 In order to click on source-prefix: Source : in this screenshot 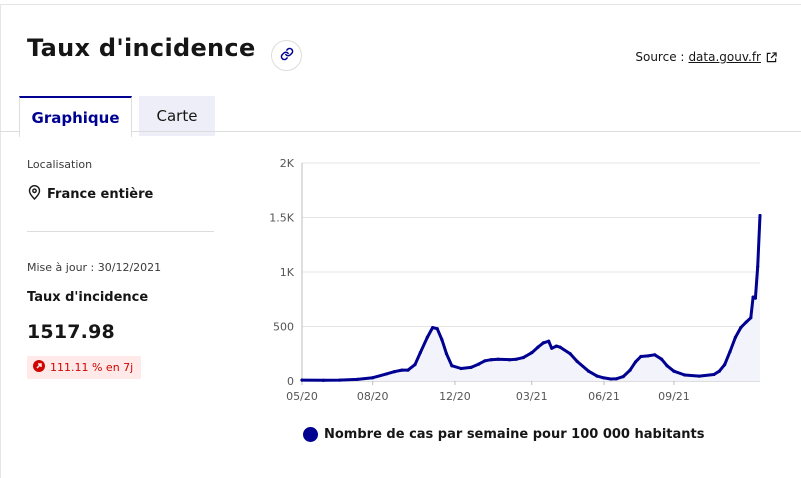, I will do `click(660, 57)`.